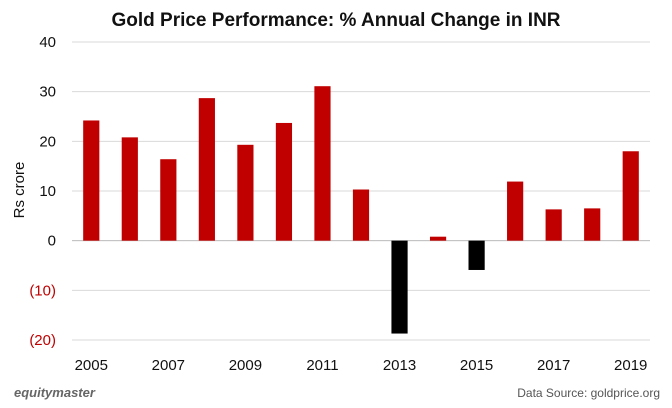  I want to click on x-tick-label: 2011, so click(322, 365).